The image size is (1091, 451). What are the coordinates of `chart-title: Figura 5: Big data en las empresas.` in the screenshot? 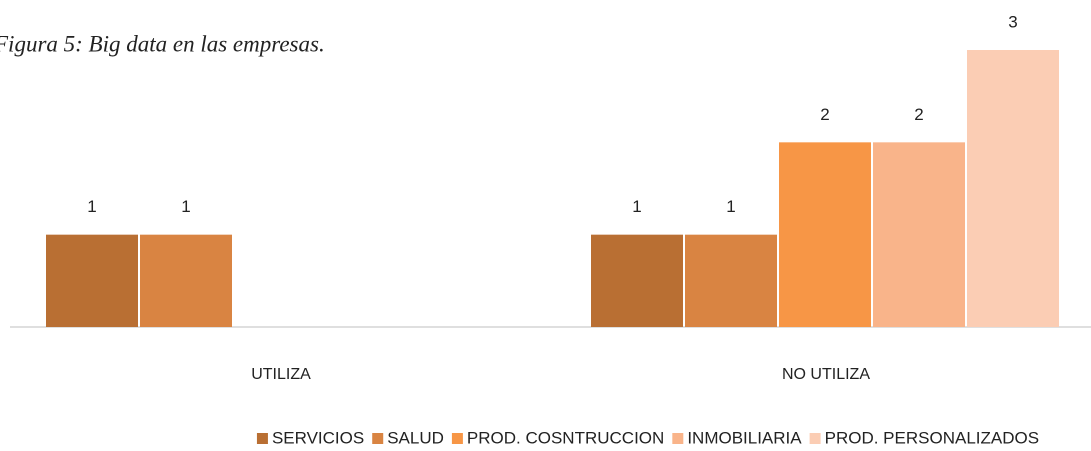 It's located at (162, 43).